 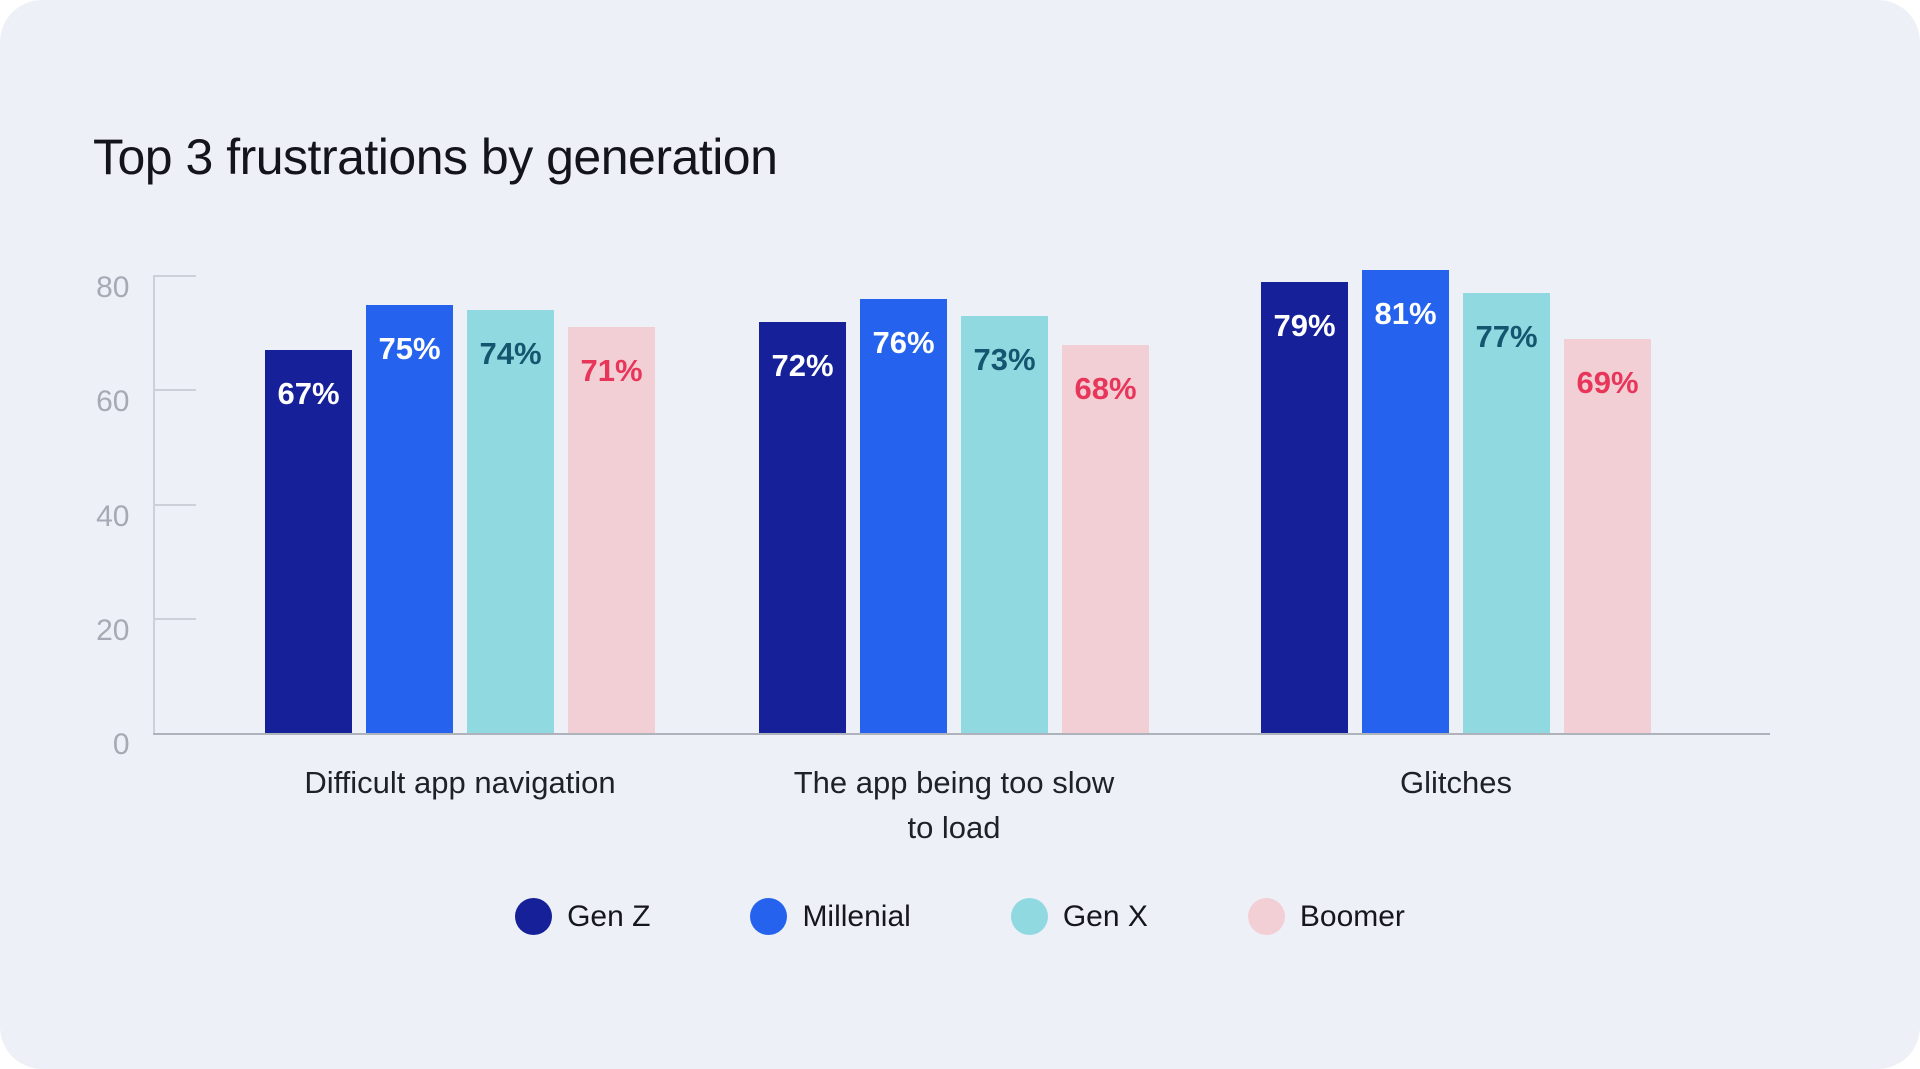 What do you see at coordinates (1506, 513) in the screenshot?
I see `bar-gen-x-glitches: 77%` at bounding box center [1506, 513].